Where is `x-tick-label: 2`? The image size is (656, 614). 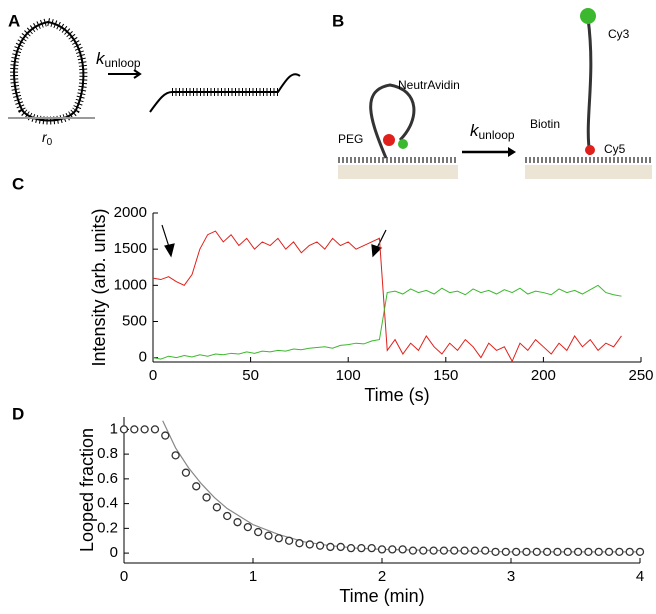
x-tick-label: 2 is located at coordinates (382, 576).